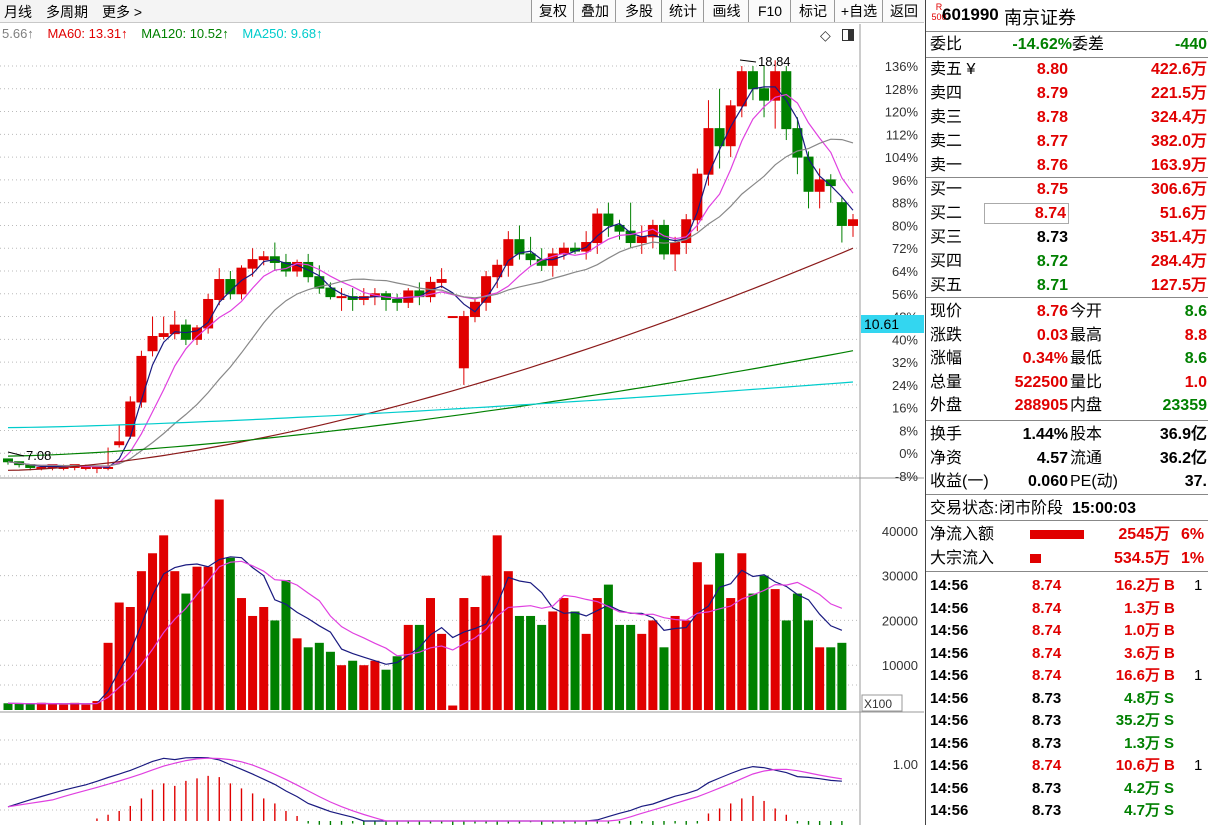 The width and height of the screenshot is (1208, 825). What do you see at coordinates (1047, 743) in the screenshot?
I see `tick-price: 8.73` at bounding box center [1047, 743].